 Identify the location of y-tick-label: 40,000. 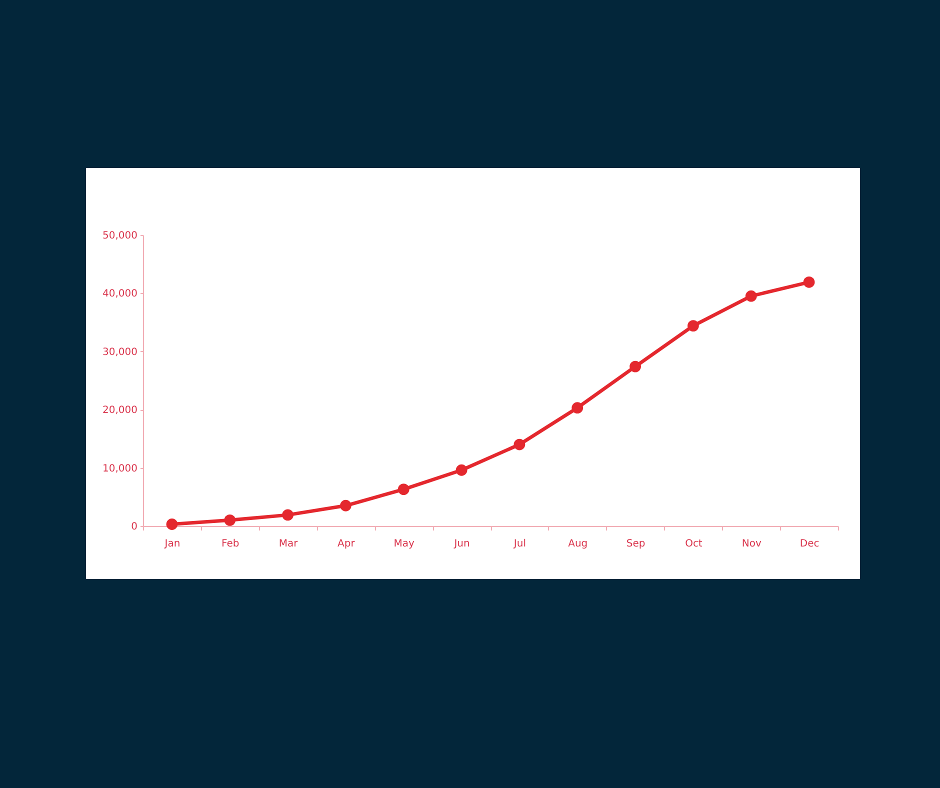
(120, 294).